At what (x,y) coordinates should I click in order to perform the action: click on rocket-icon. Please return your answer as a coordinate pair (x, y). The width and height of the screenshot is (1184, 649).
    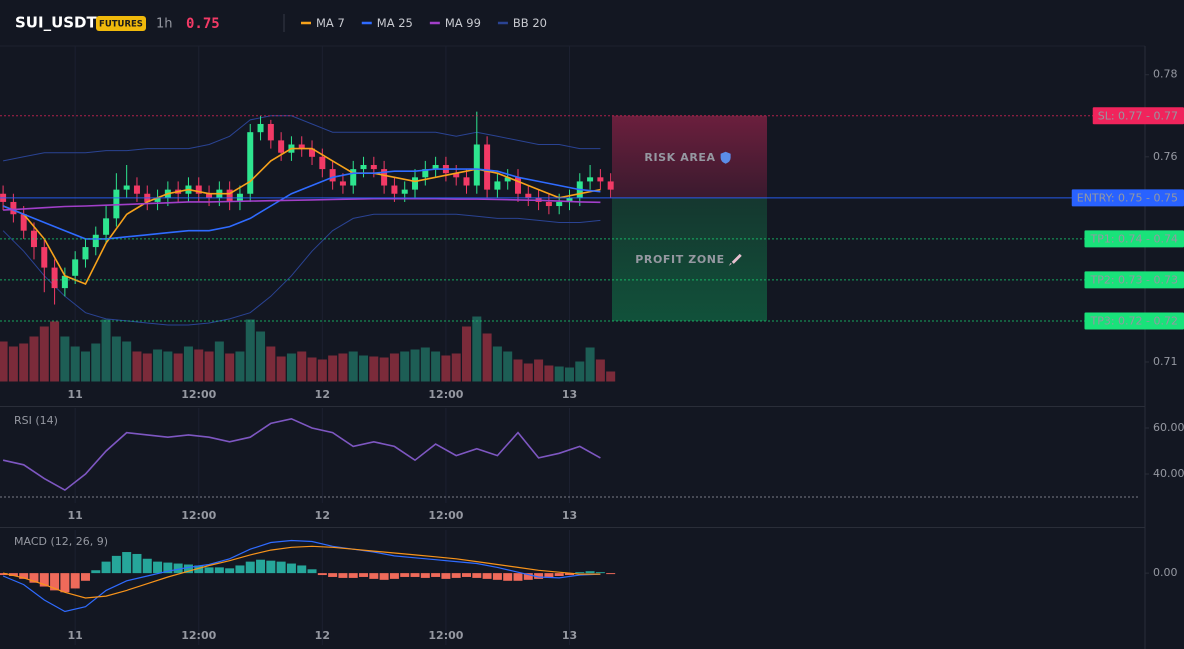
    Looking at the image, I should click on (735, 259).